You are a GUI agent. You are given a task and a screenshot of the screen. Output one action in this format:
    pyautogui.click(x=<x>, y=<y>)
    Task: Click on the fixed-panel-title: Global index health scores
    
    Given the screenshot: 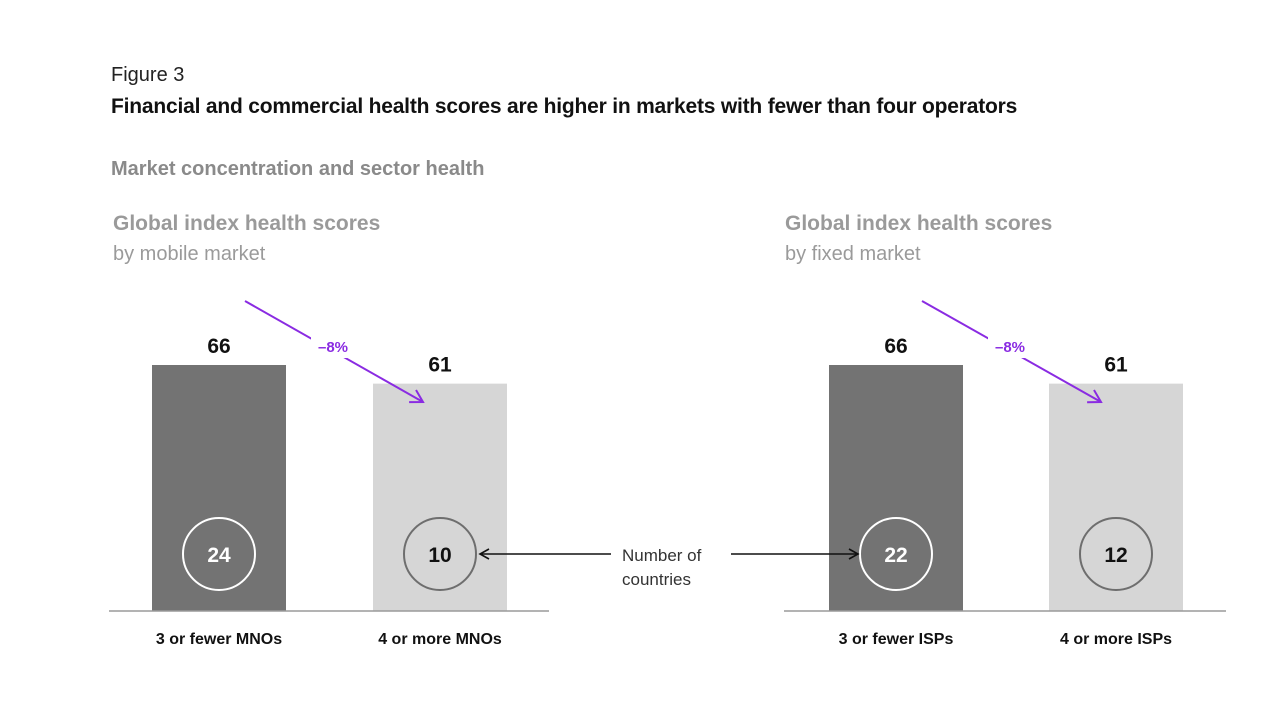 What is the action you would take?
    pyautogui.click(x=919, y=223)
    